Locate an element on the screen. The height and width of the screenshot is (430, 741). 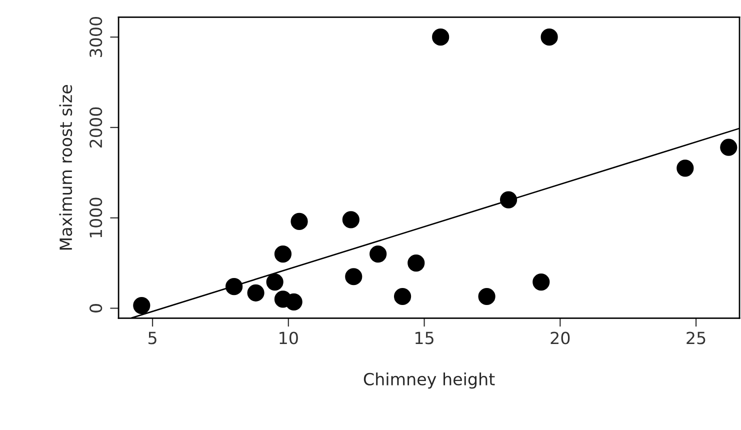
x-tick-label: 20 is located at coordinates (560, 338).